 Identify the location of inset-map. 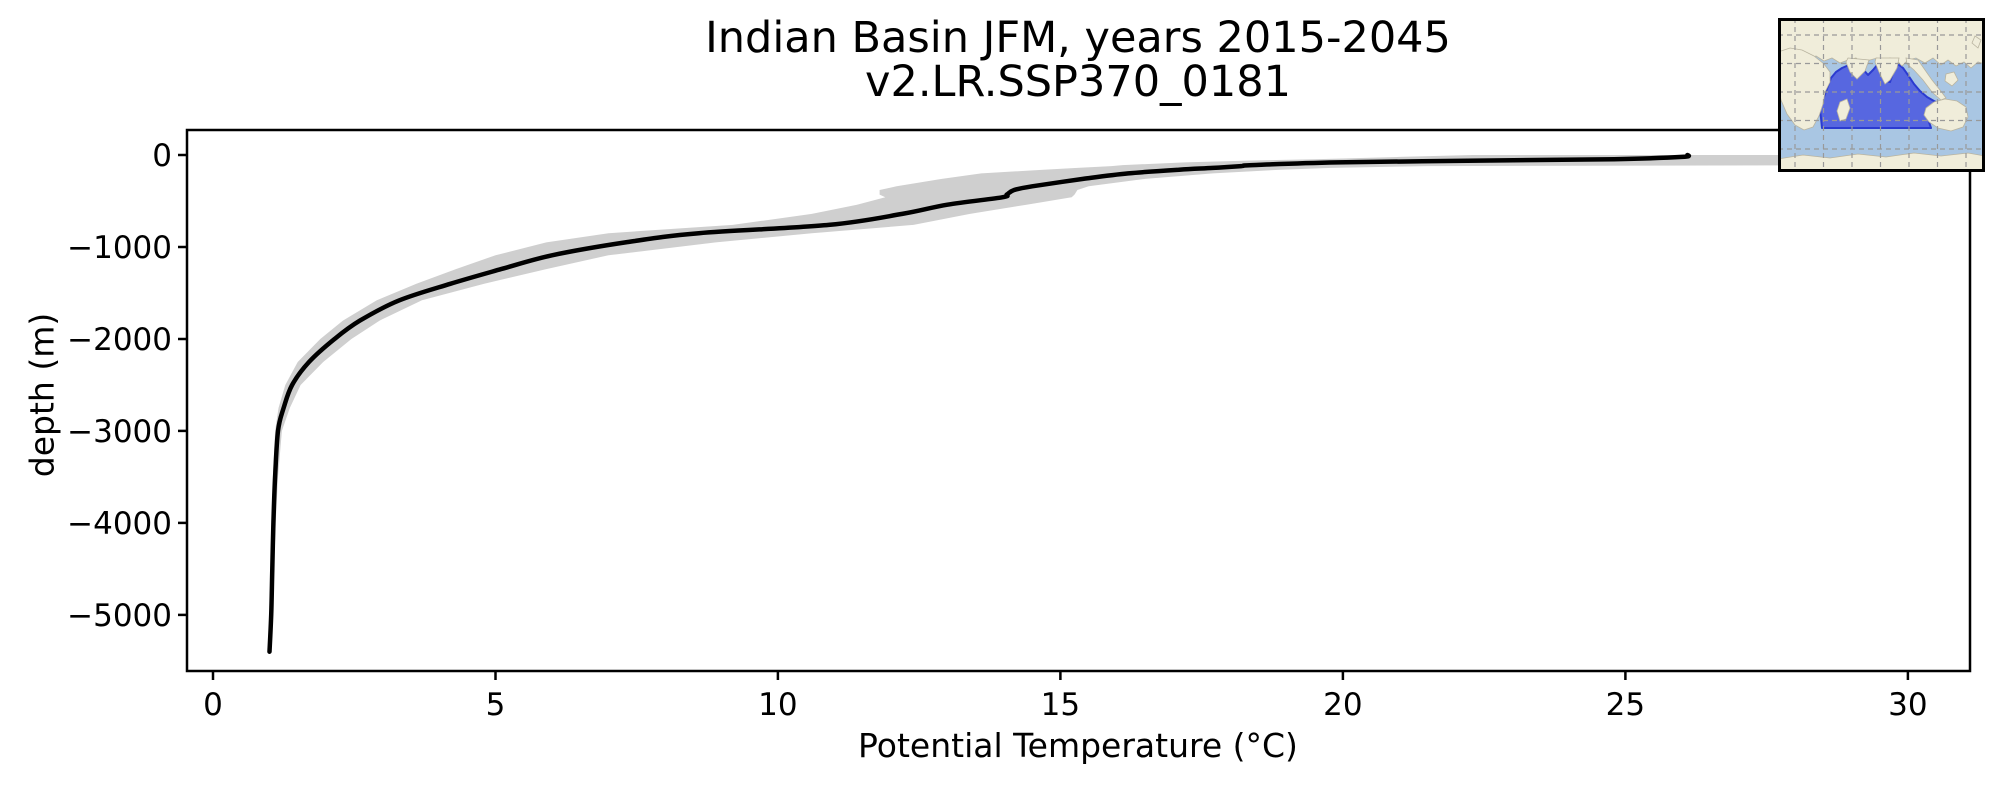
(1881, 95).